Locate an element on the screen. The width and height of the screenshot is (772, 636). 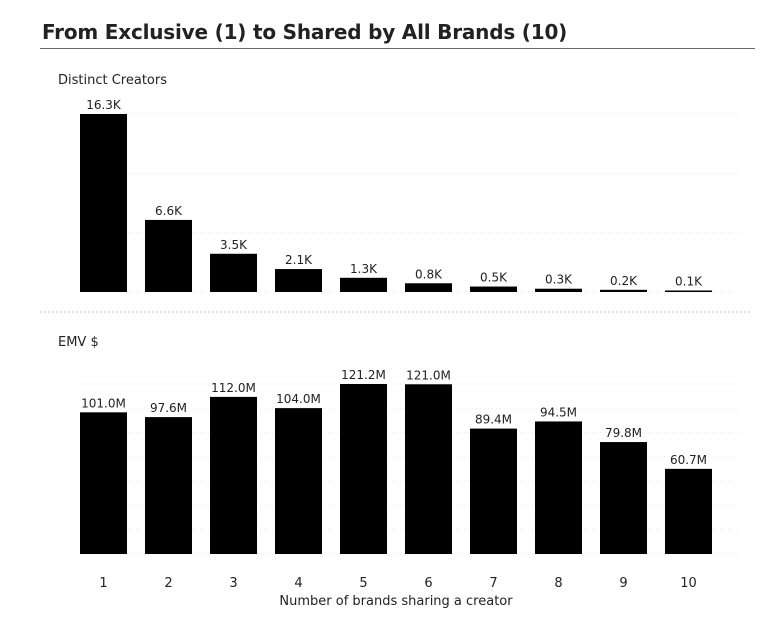
x-axis-tick-labels: 1 2 3 4 5 6 7 8 9 10 is located at coordinates (397, 583).